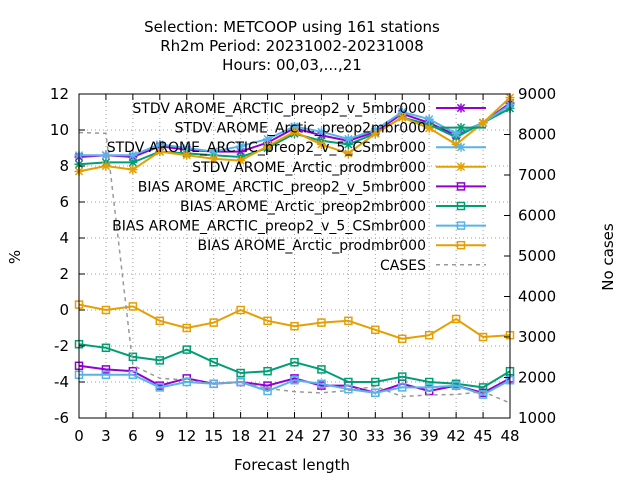 The image size is (640, 480). I want to click on legend-label: BIAS AROME_Arctic_preop2mbr000, so click(303, 207).